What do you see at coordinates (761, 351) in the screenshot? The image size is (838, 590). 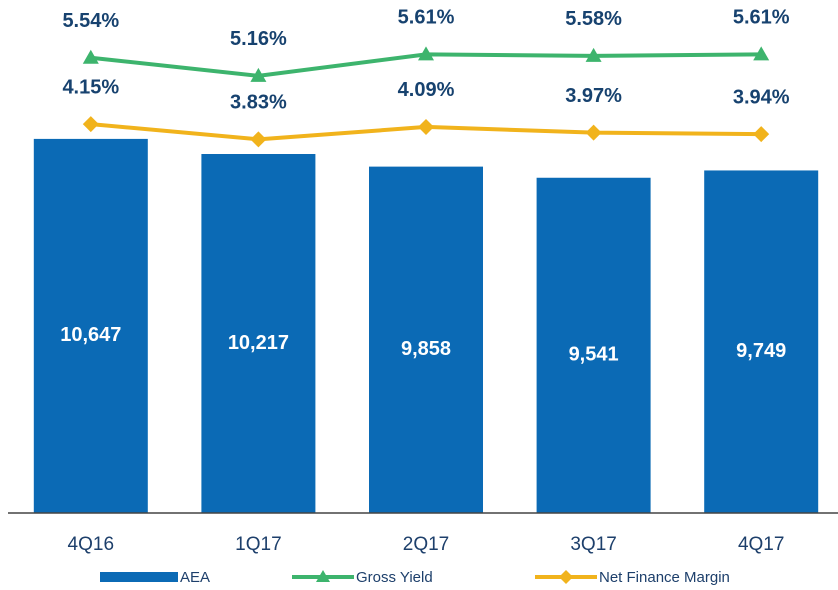 I see `bar-value-label: 9,749` at bounding box center [761, 351].